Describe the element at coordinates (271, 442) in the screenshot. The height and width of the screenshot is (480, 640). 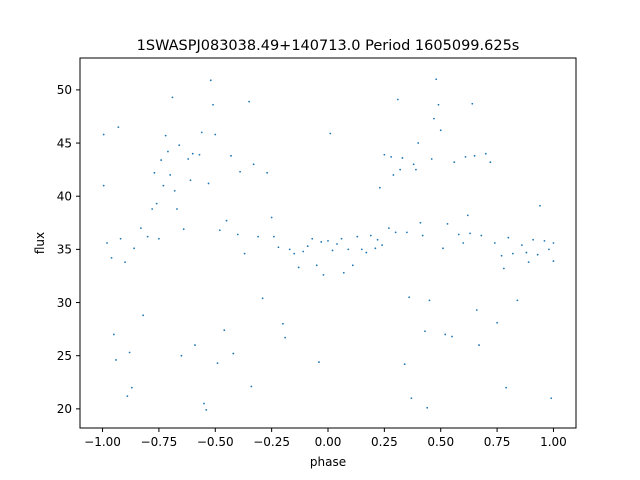
I see `x-tick-label: −0.25` at that location.